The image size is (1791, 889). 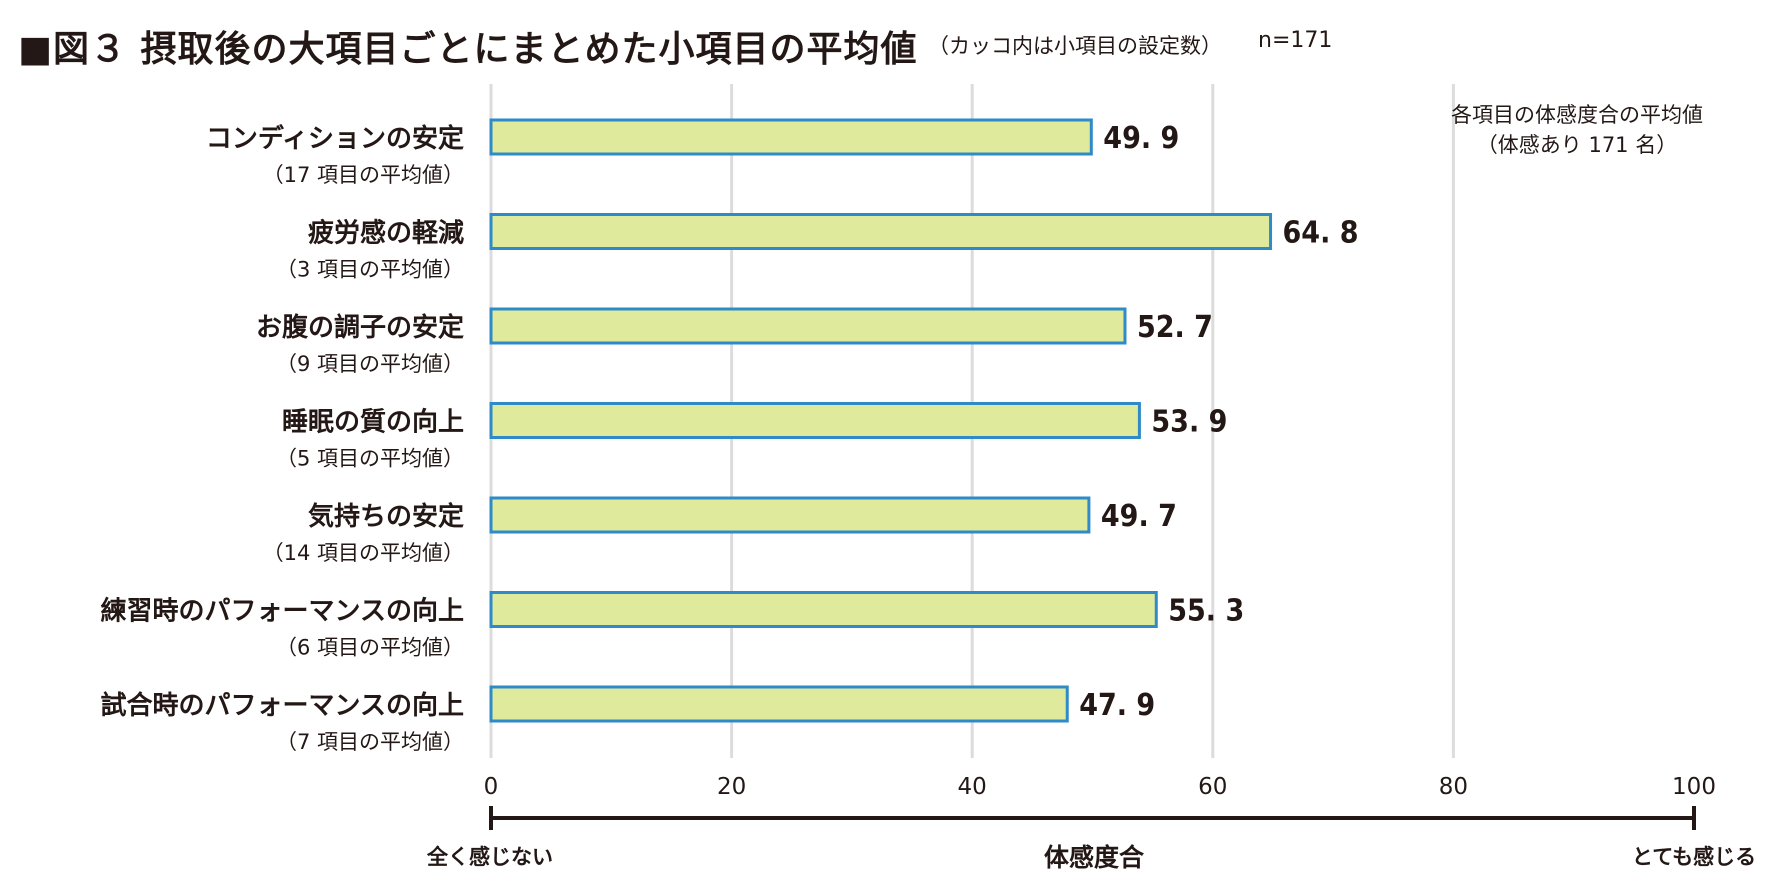 What do you see at coordinates (282, 611) in the screenshot?
I see `category-label-6: 練習時のパフォーマンスの向上` at bounding box center [282, 611].